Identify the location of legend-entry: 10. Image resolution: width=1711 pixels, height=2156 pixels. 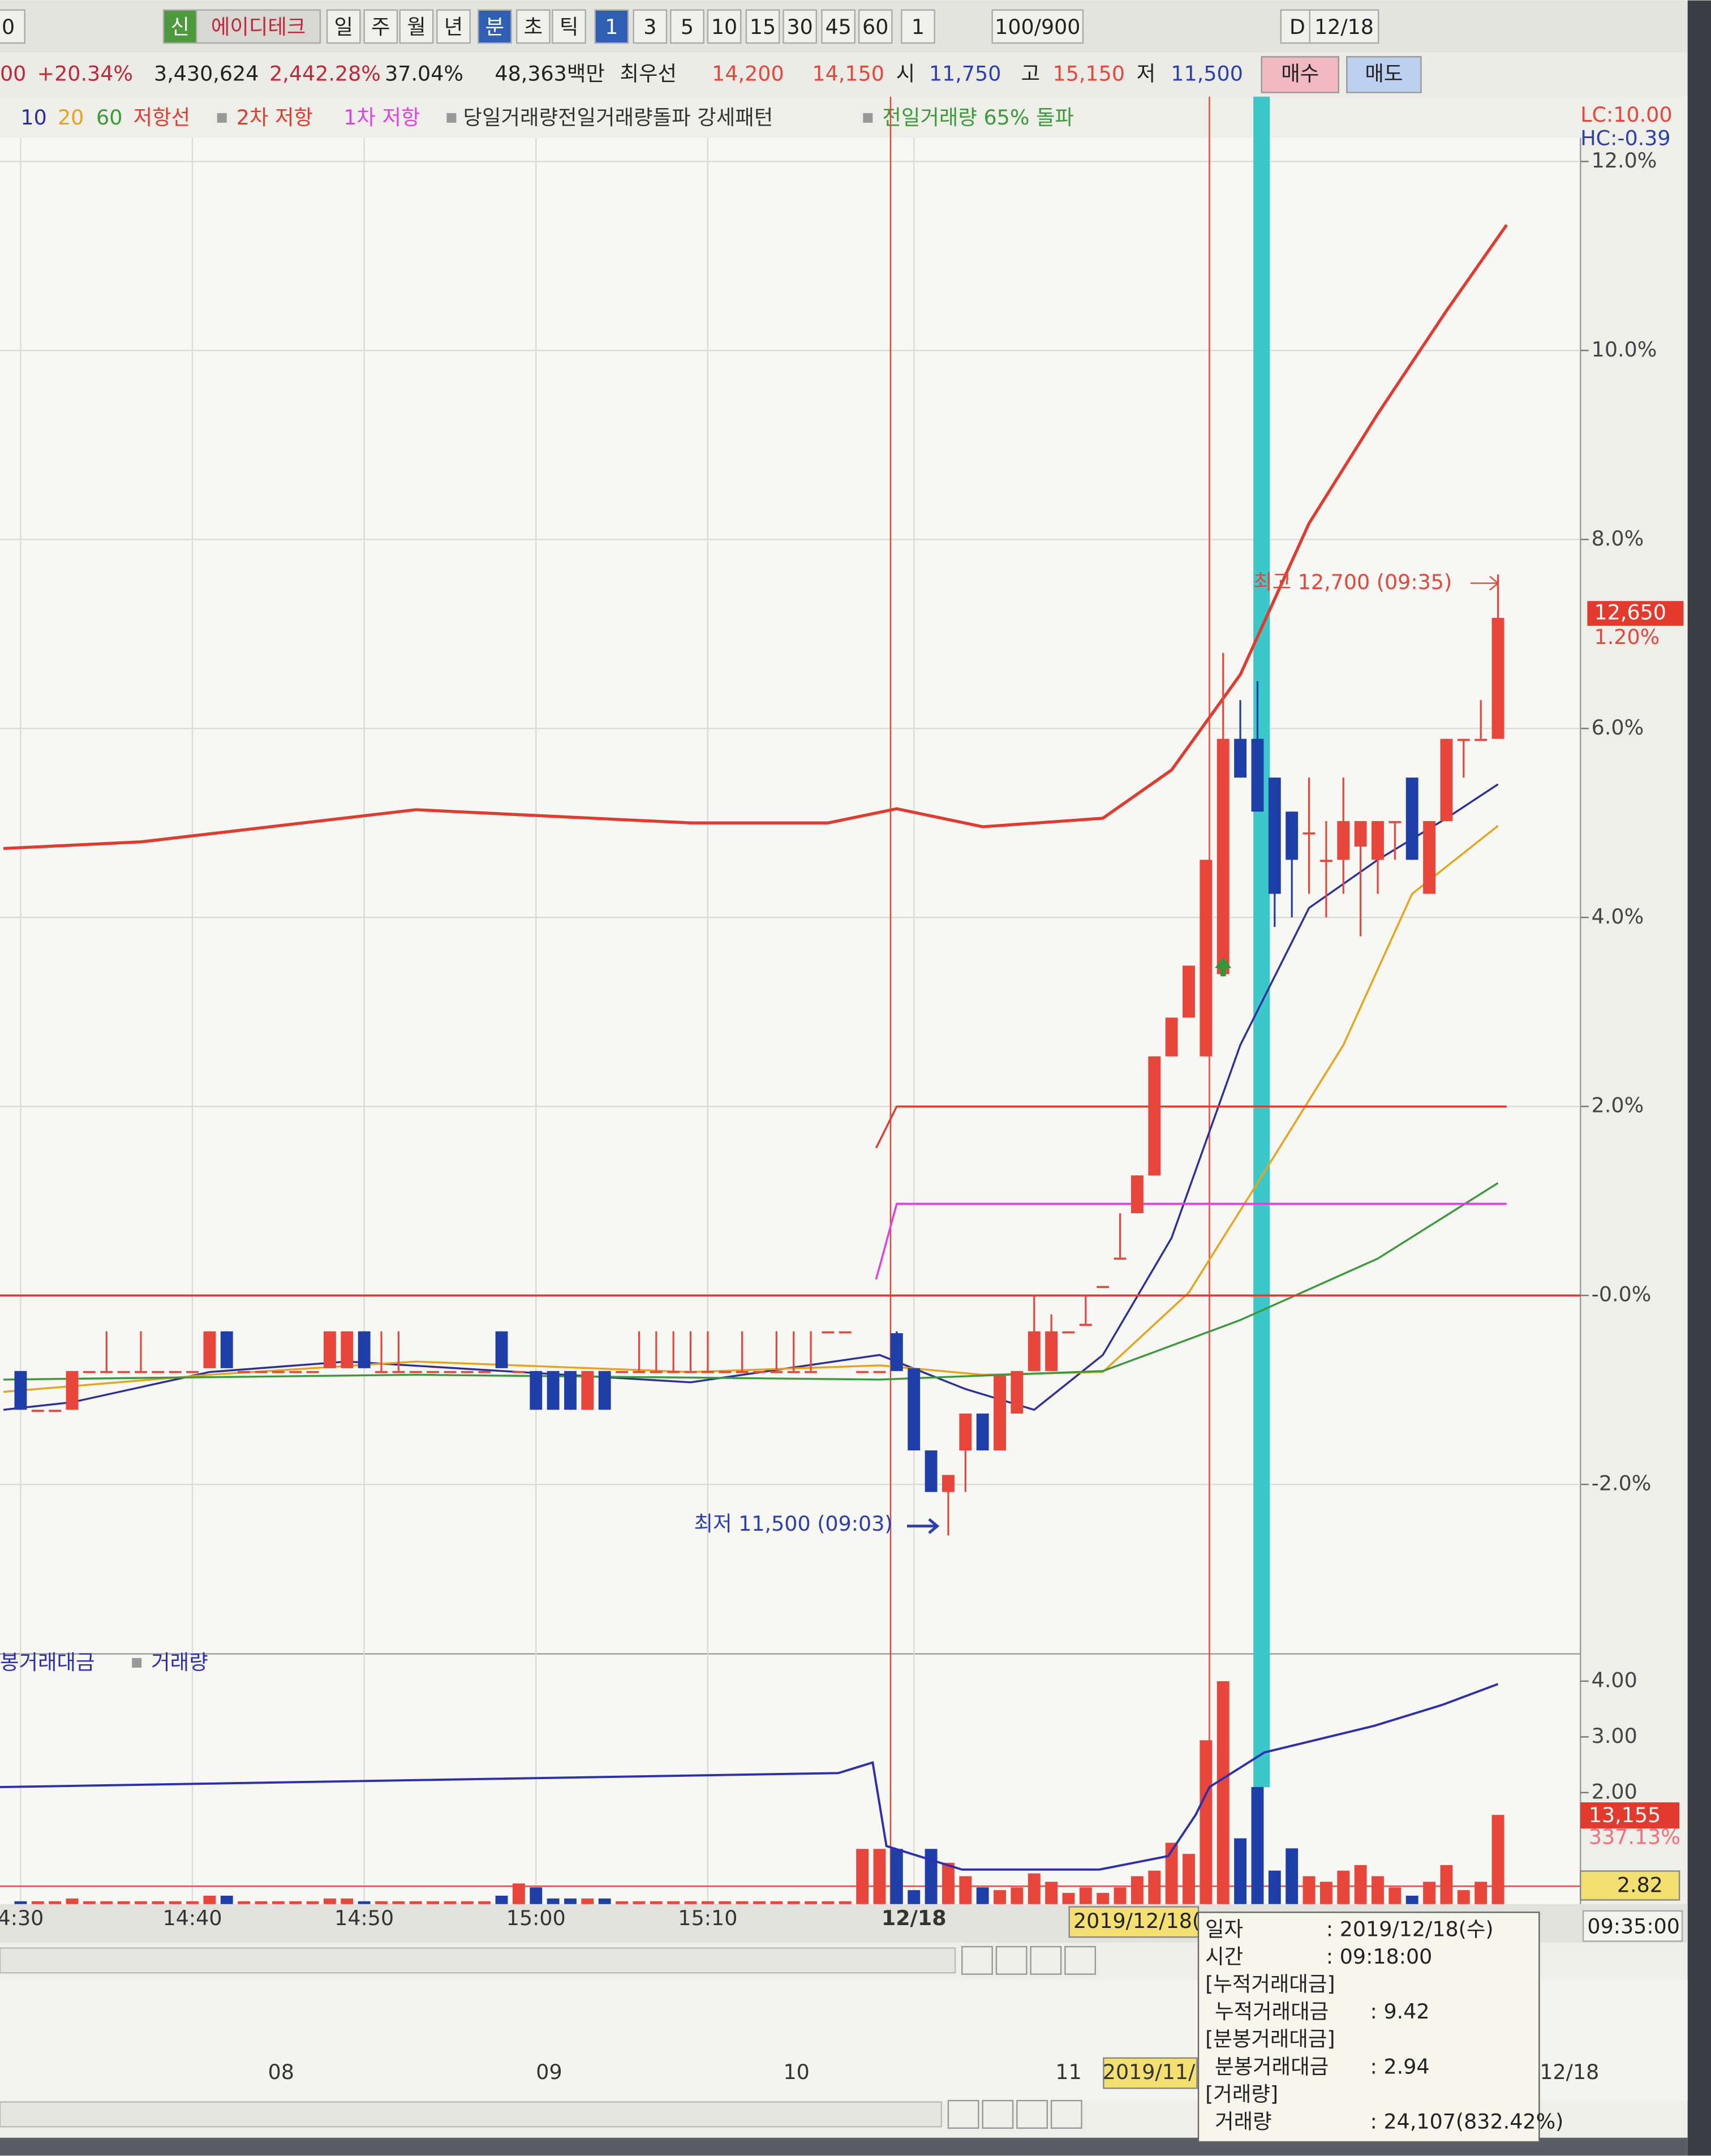
(33, 117).